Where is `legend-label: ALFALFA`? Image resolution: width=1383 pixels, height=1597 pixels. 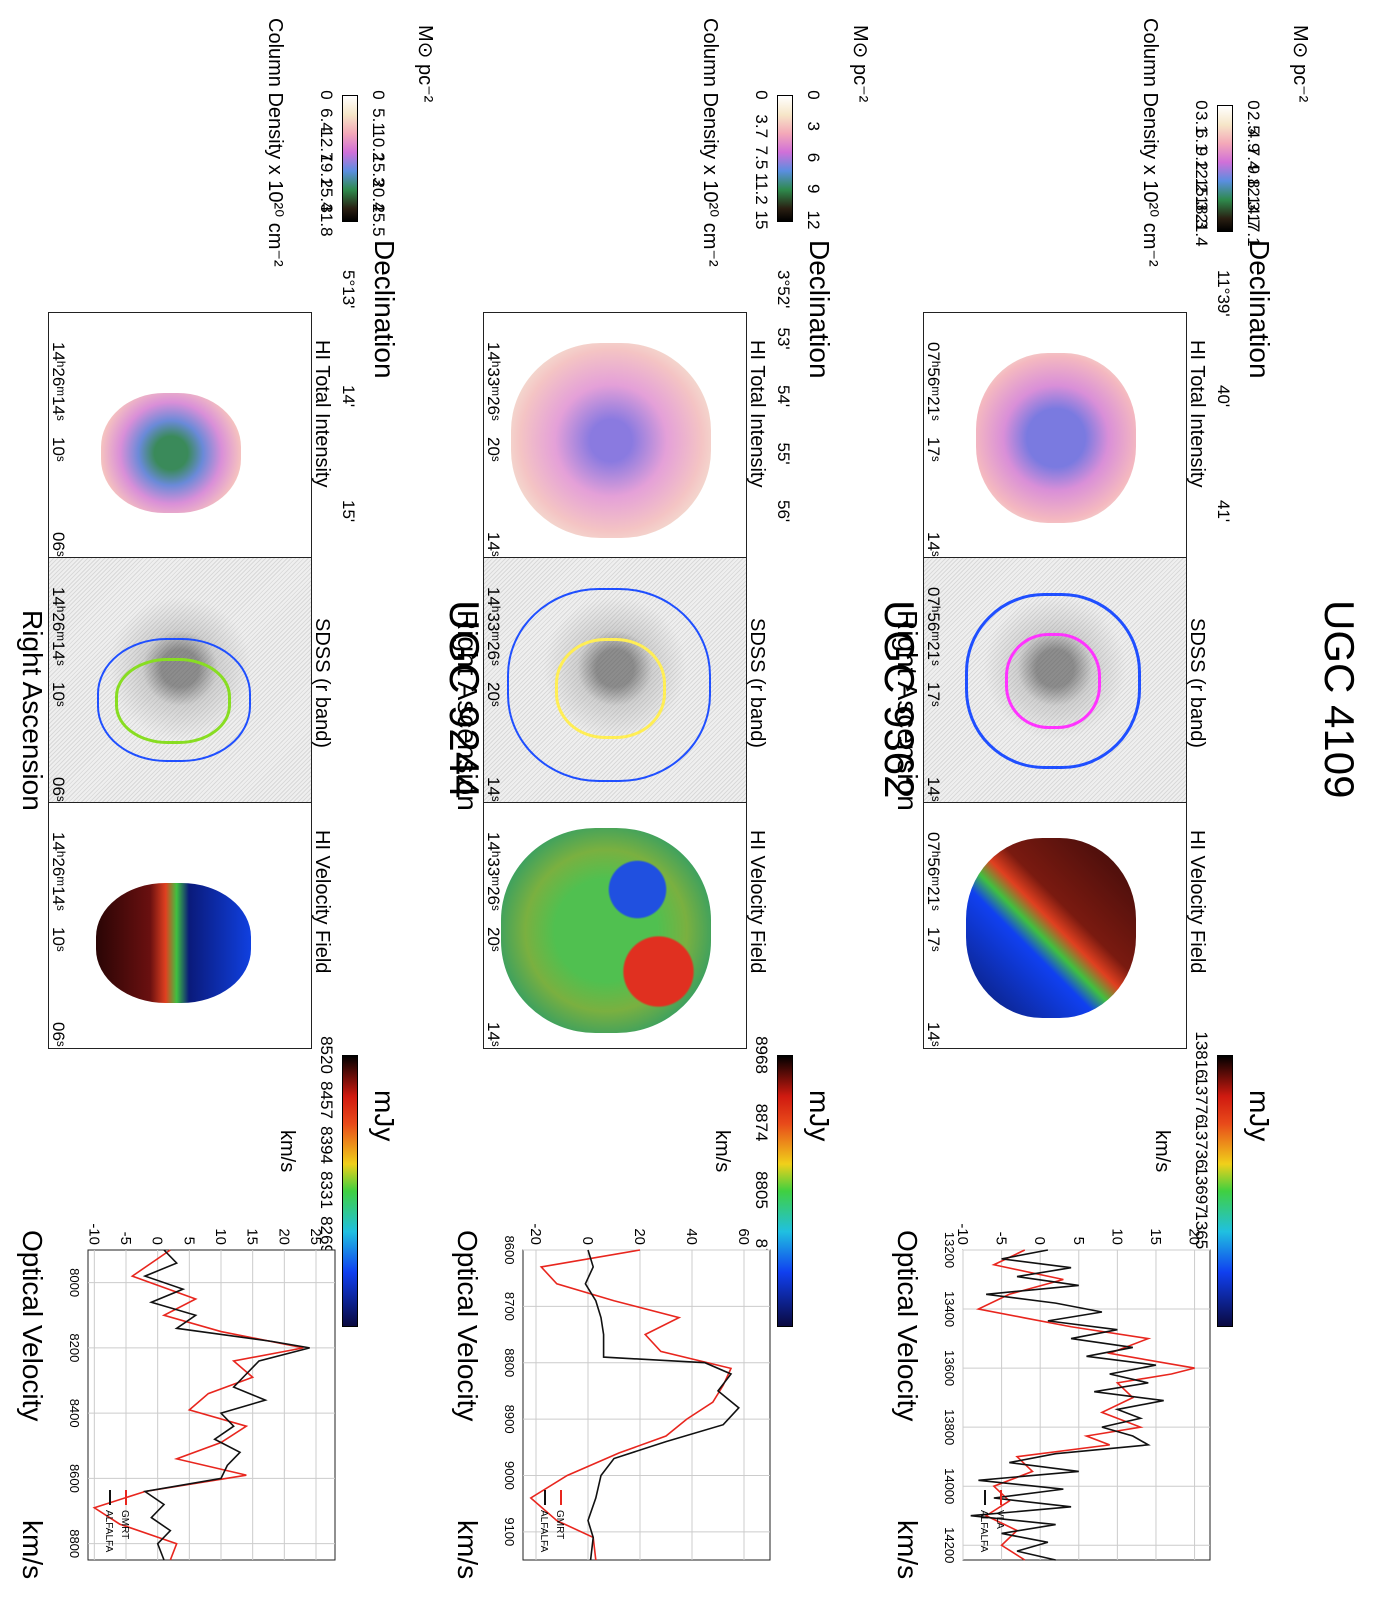
legend-label: ALFALFA is located at coordinates (983, 1531).